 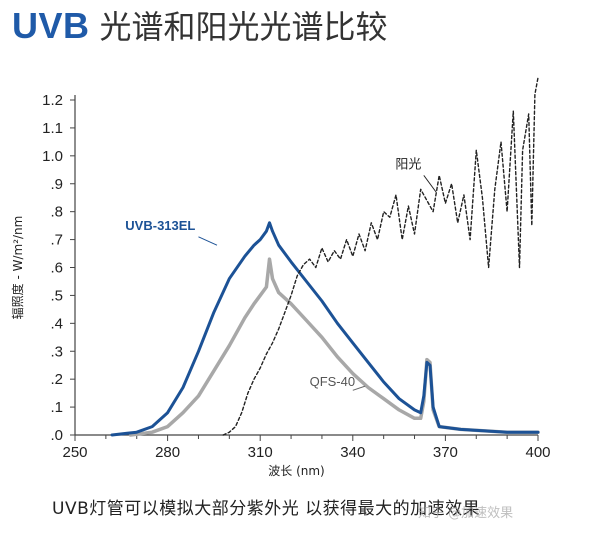 What do you see at coordinates (56, 268) in the screenshot?
I see `y-tick-label: .6` at bounding box center [56, 268].